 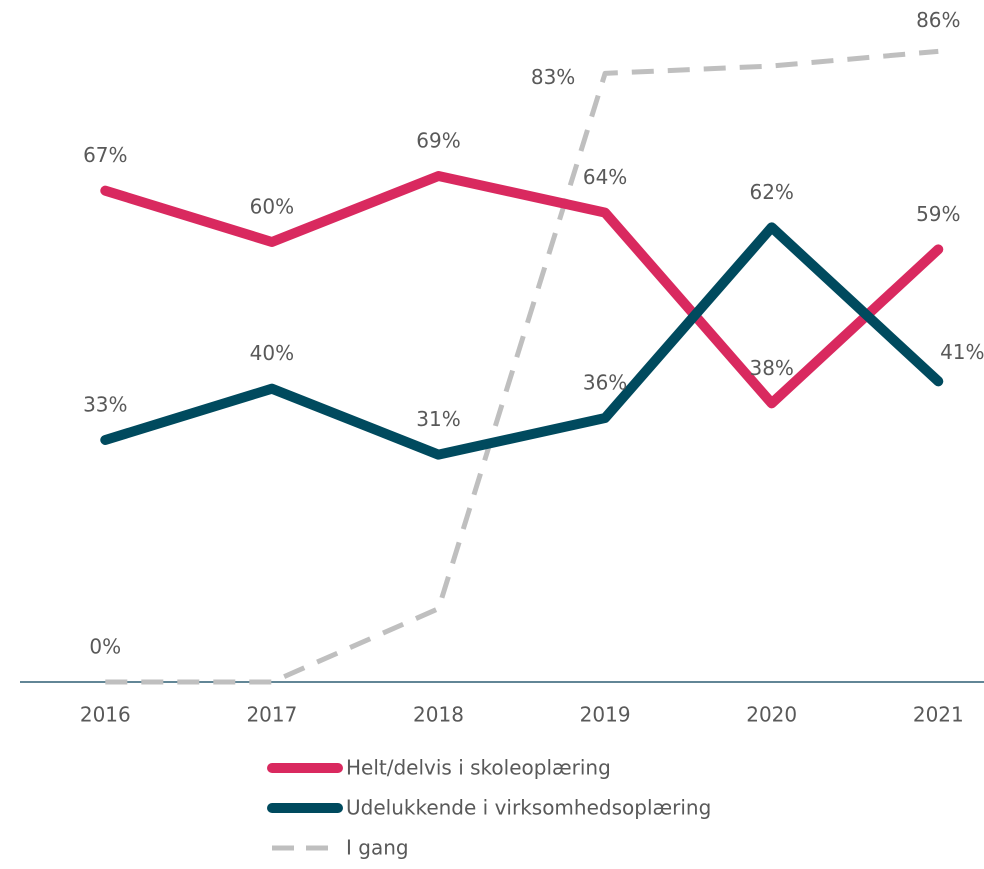 What do you see at coordinates (377, 848) in the screenshot?
I see `legend-label: I gang` at bounding box center [377, 848].